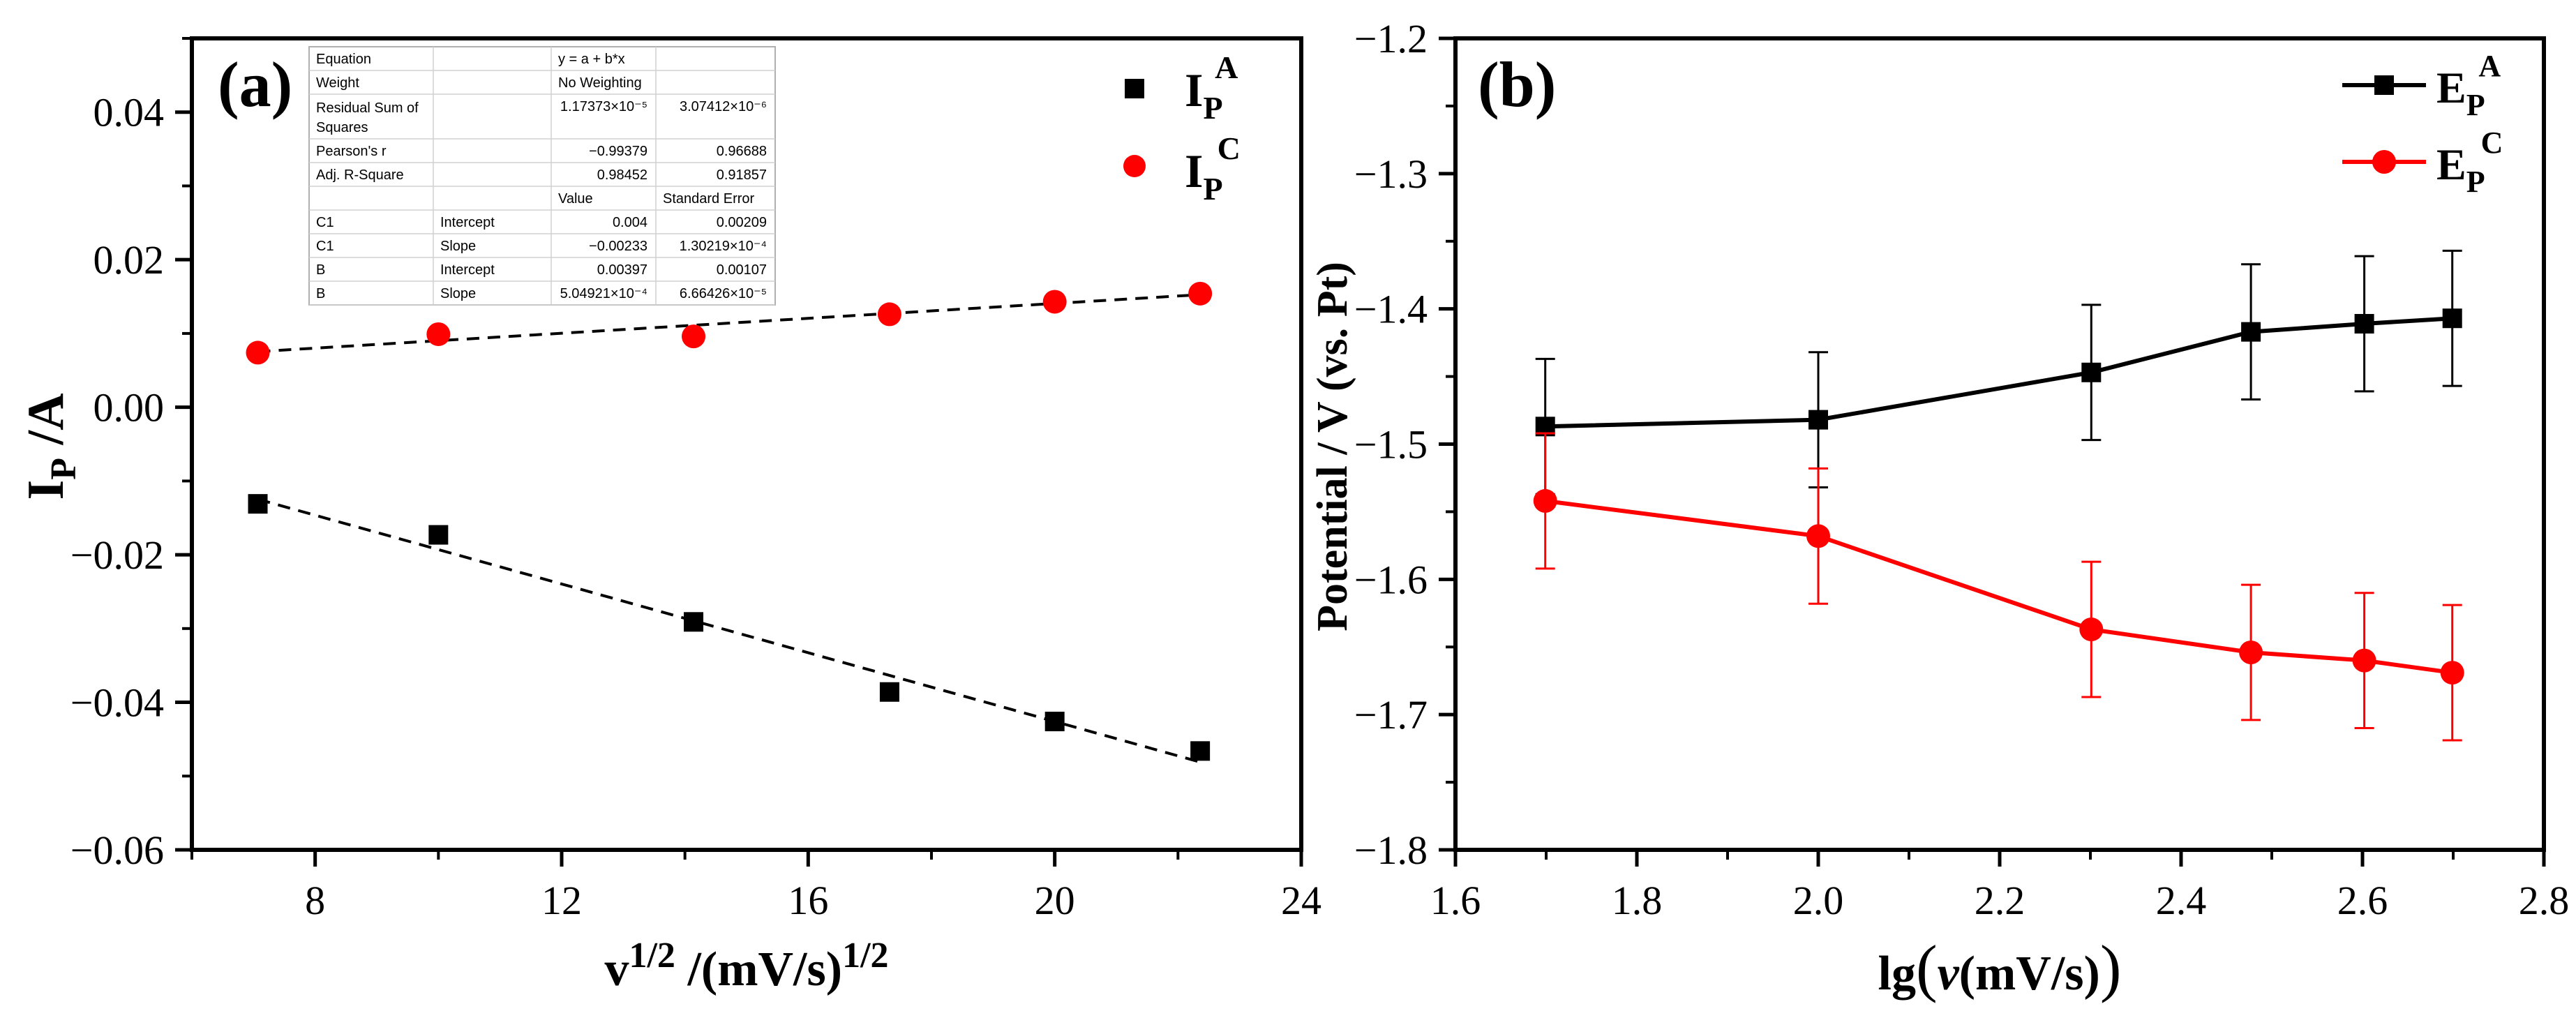  Describe the element at coordinates (1391, 174) in the screenshot. I see `y-tick-label: −1.3` at that location.